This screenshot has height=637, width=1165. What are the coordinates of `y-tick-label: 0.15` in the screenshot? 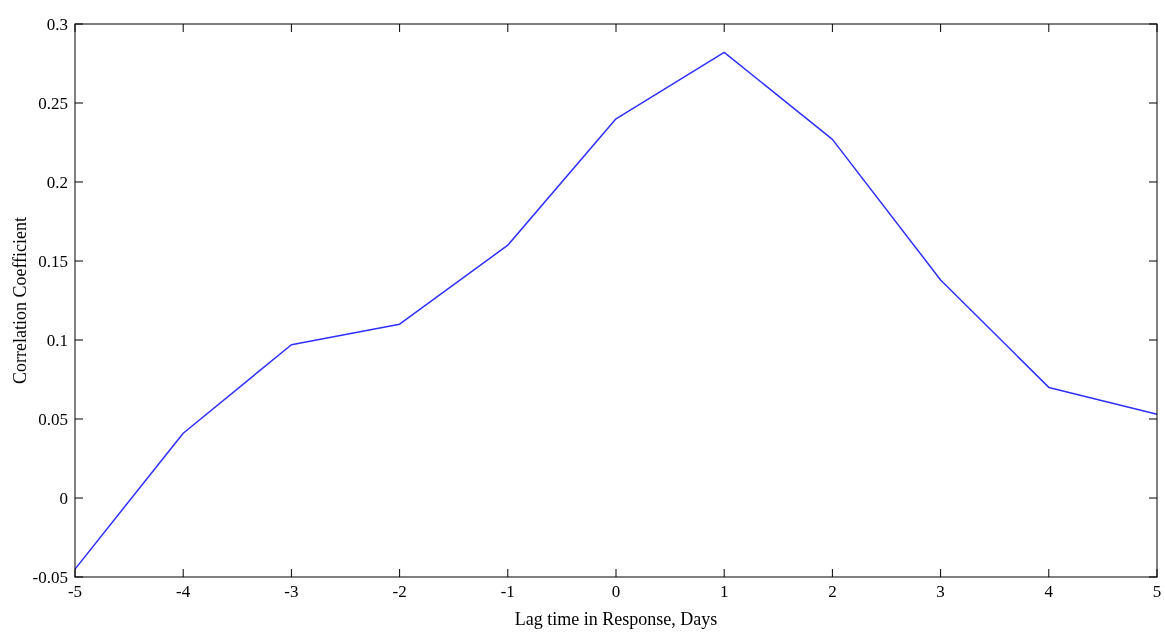 It's located at (53, 261).